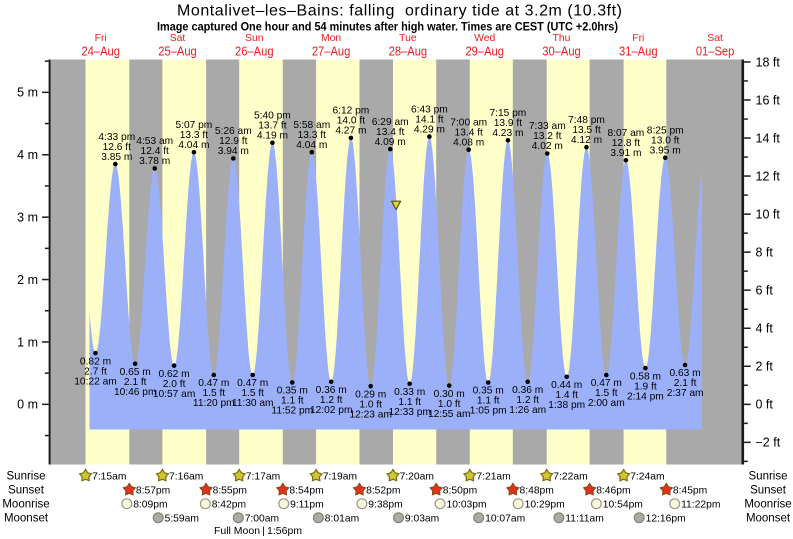  I want to click on svg-text: 7:48 pm, so click(586, 120).